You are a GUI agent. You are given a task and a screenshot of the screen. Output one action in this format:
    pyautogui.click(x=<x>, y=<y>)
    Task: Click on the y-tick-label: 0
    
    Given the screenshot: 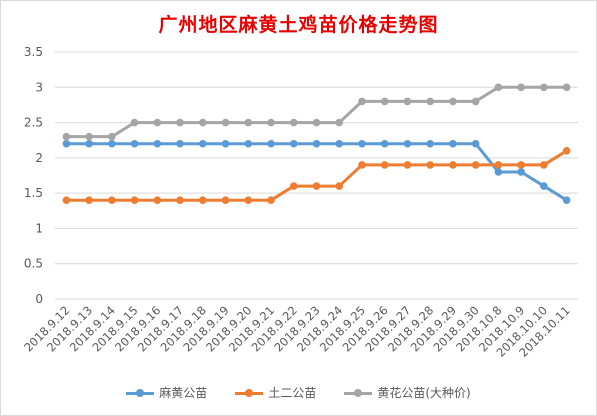 What is the action you would take?
    pyautogui.click(x=39, y=299)
    